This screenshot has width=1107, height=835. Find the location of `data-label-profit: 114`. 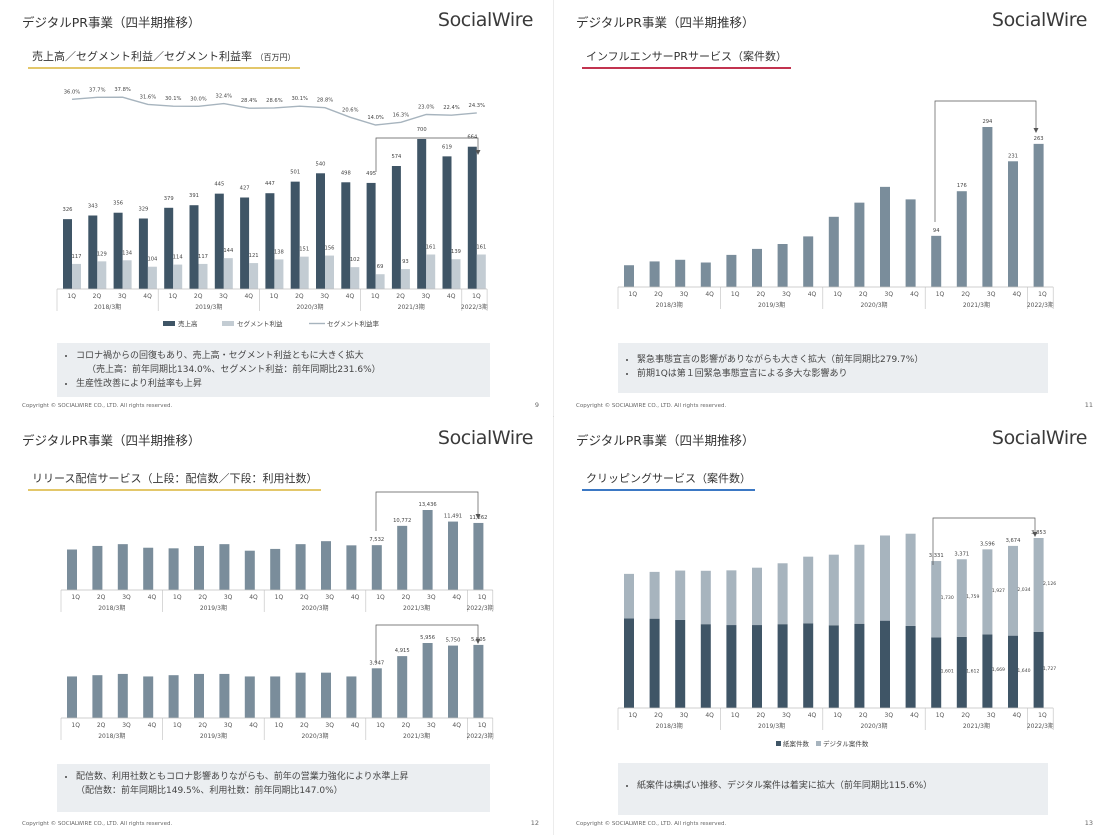

data-label-profit: 114 is located at coordinates (178, 258).